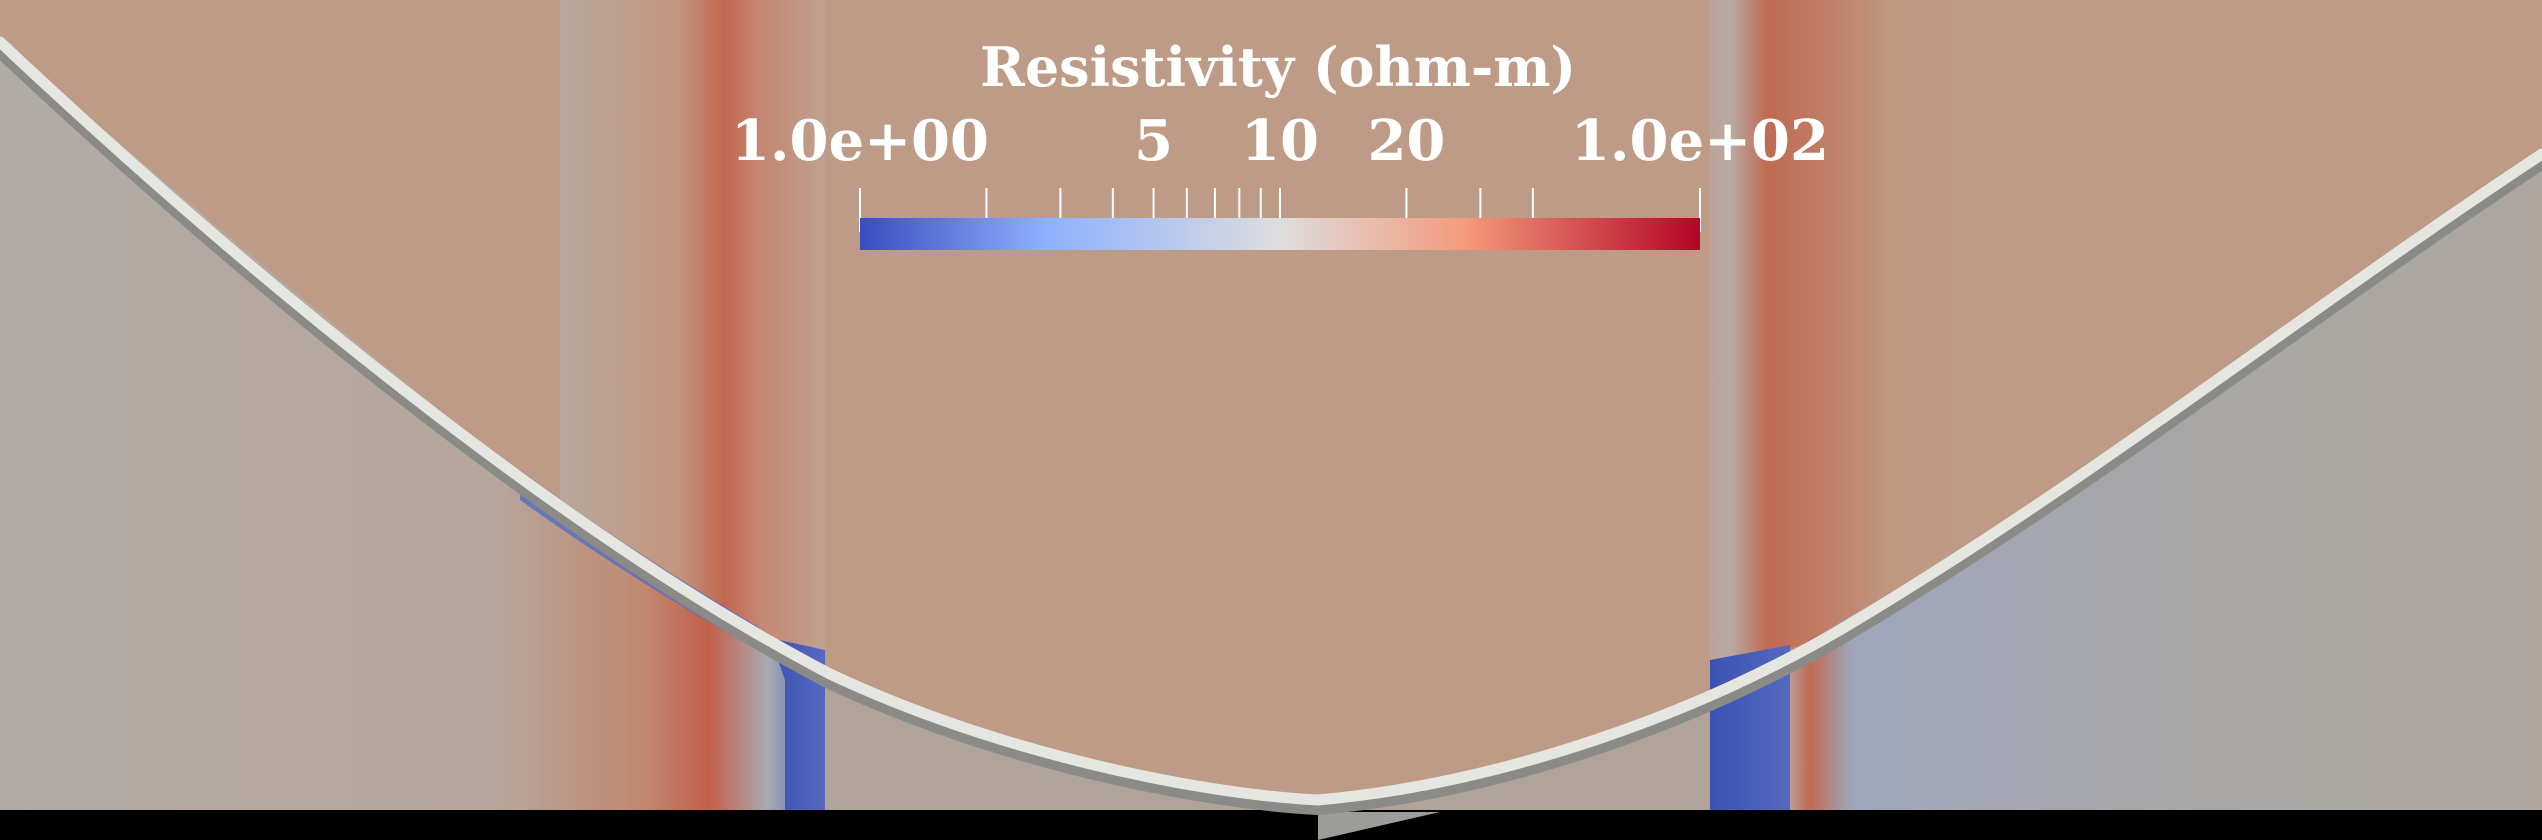 The height and width of the screenshot is (840, 2542). Describe the element at coordinates (1280, 234) in the screenshot. I see `color-bar` at that location.